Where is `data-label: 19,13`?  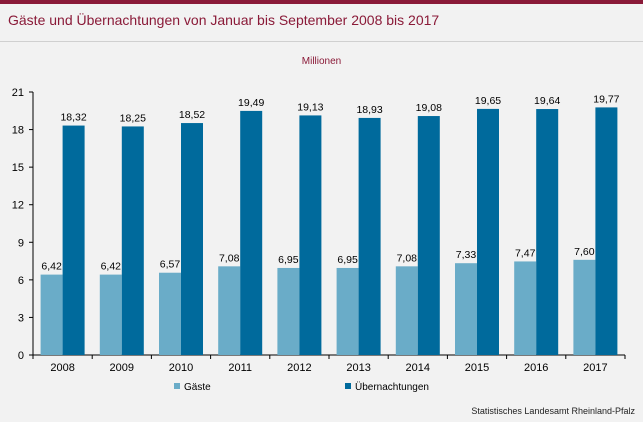 data-label: 19,13 is located at coordinates (310, 107).